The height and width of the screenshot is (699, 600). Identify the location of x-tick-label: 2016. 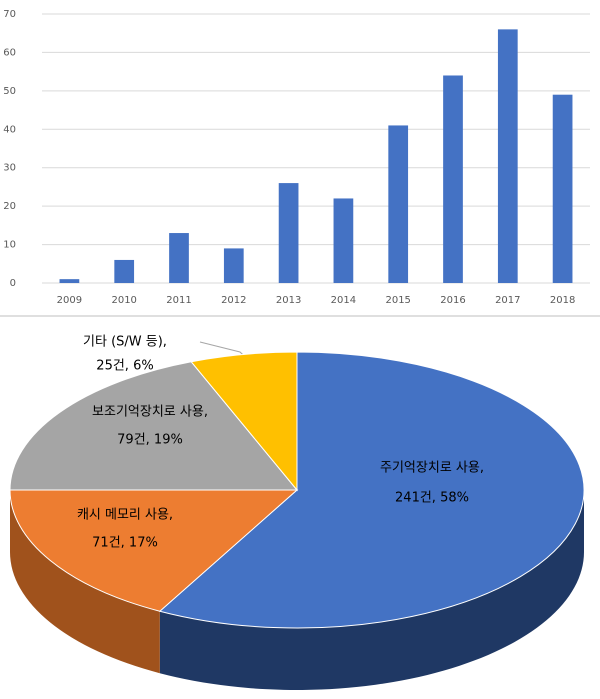
(452, 300).